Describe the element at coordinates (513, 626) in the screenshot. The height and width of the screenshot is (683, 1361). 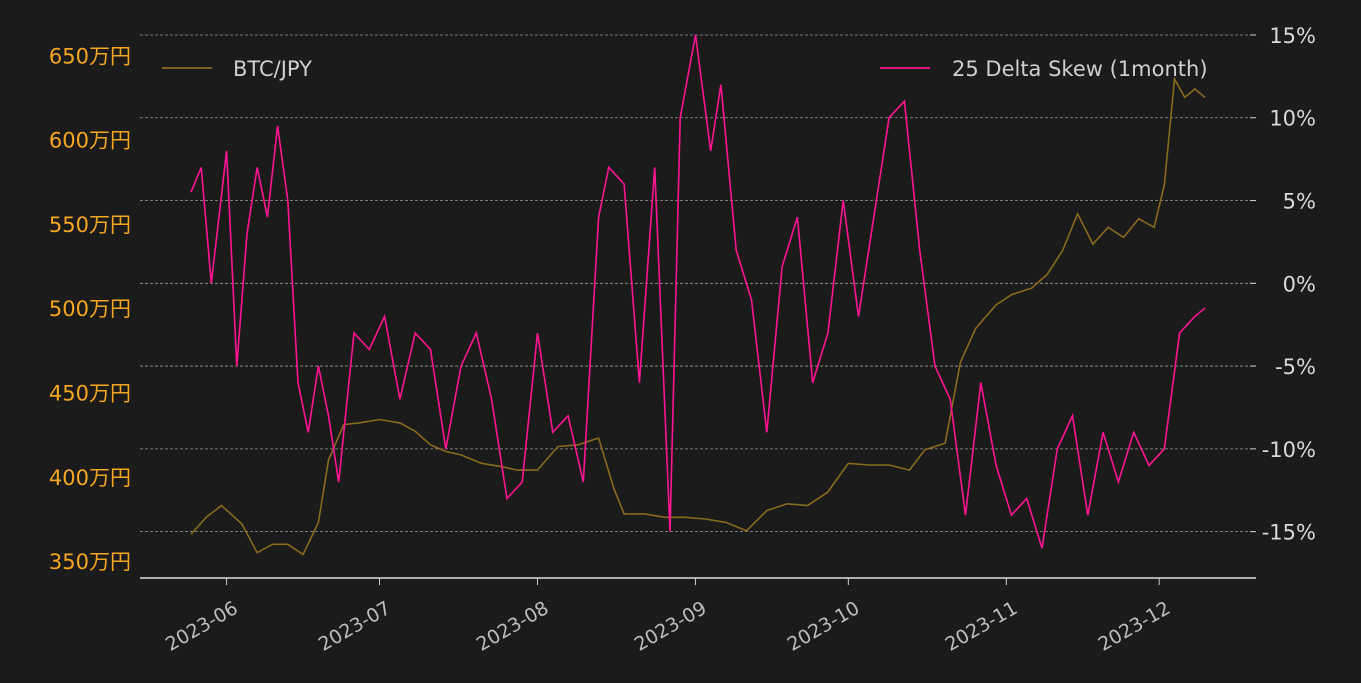
I see `x-tick-label: 2023-08` at that location.